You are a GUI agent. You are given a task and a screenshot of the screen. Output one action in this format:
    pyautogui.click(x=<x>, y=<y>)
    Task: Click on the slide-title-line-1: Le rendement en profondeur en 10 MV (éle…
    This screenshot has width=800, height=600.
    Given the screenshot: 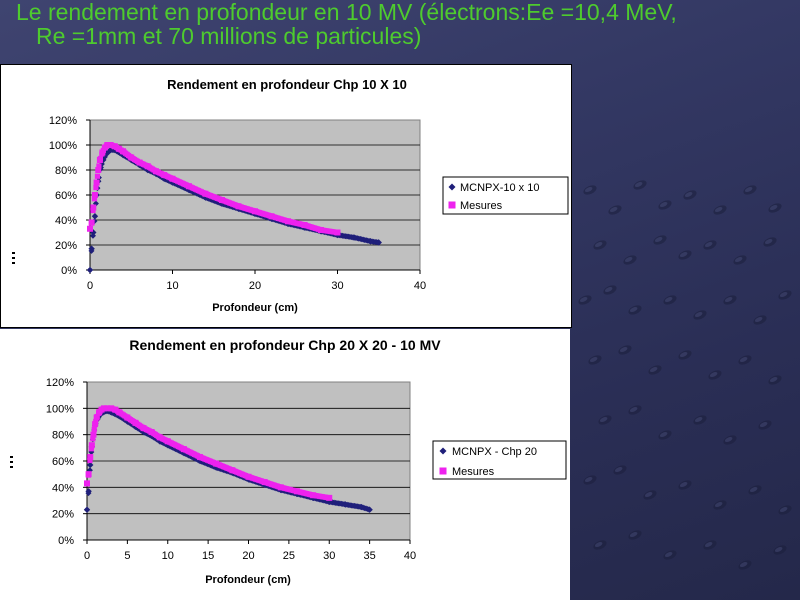 What is the action you would take?
    pyautogui.click(x=346, y=12)
    